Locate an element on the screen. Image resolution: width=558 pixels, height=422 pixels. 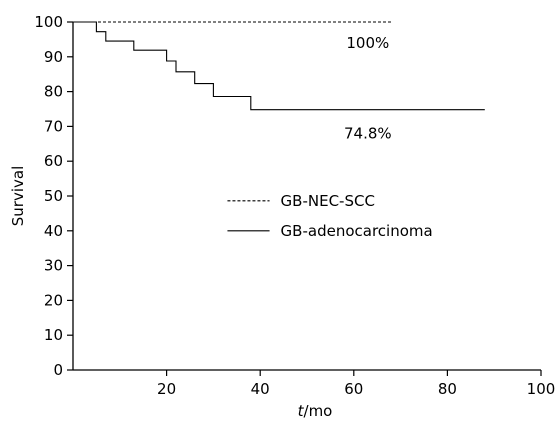
y-tick-label: 10 is located at coordinates (53, 335).